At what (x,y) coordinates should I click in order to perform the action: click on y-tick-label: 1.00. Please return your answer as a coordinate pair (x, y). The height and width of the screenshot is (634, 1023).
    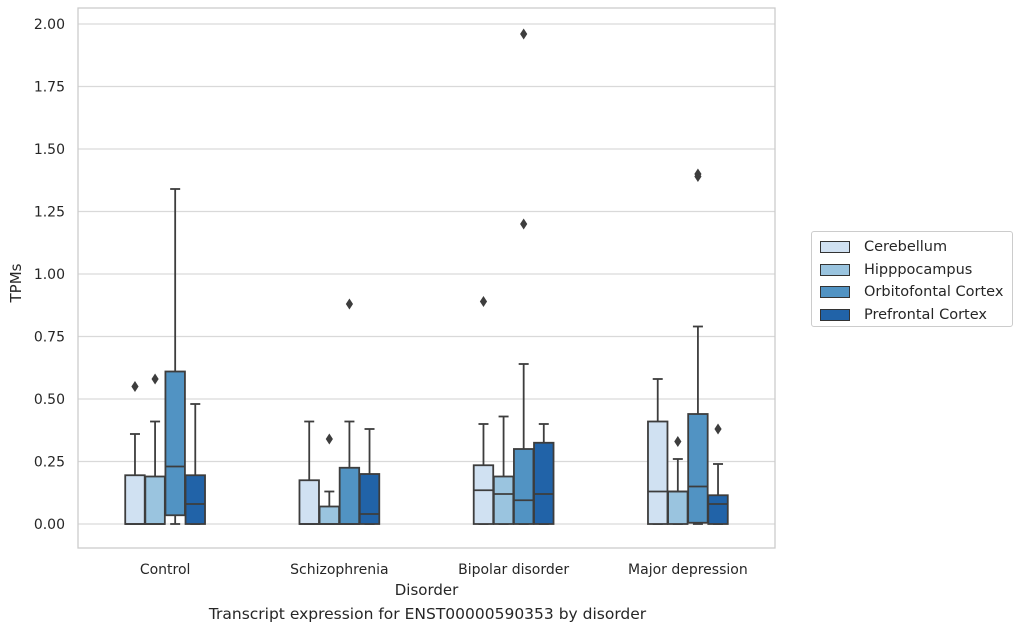
    Looking at the image, I should click on (49, 275).